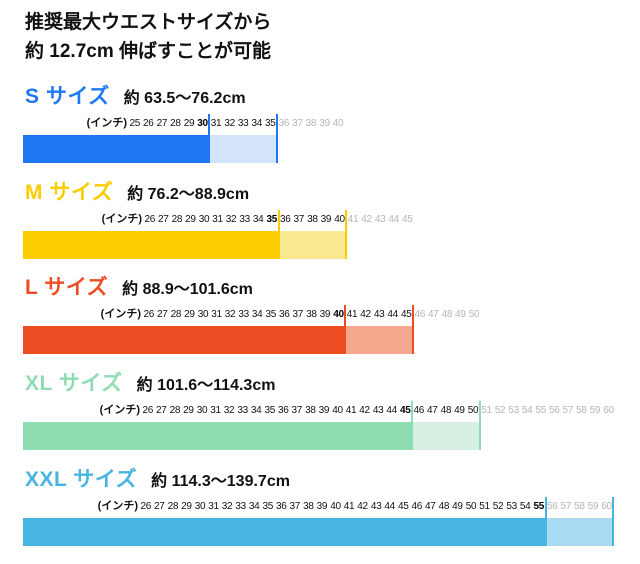 The width and height of the screenshot is (640, 564). I want to click on size-name-label: XL サイズ, so click(74, 383).